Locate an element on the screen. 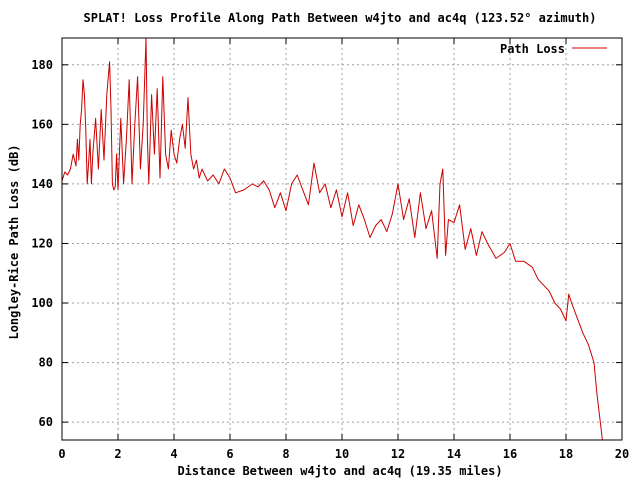 The width and height of the screenshot is (640, 480). x-tick-label: 4 is located at coordinates (173, 454).